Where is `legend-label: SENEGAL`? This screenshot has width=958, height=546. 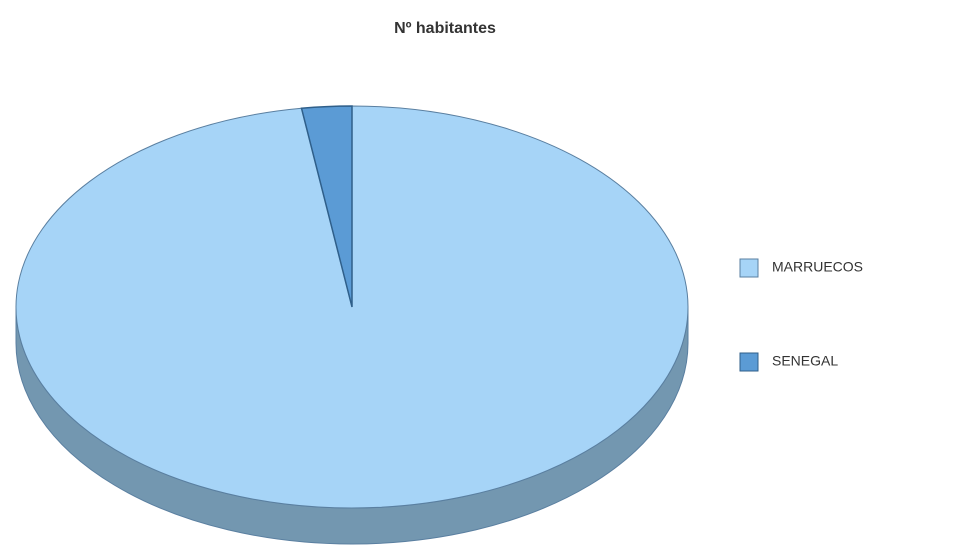
legend-label: SENEGAL is located at coordinates (805, 361).